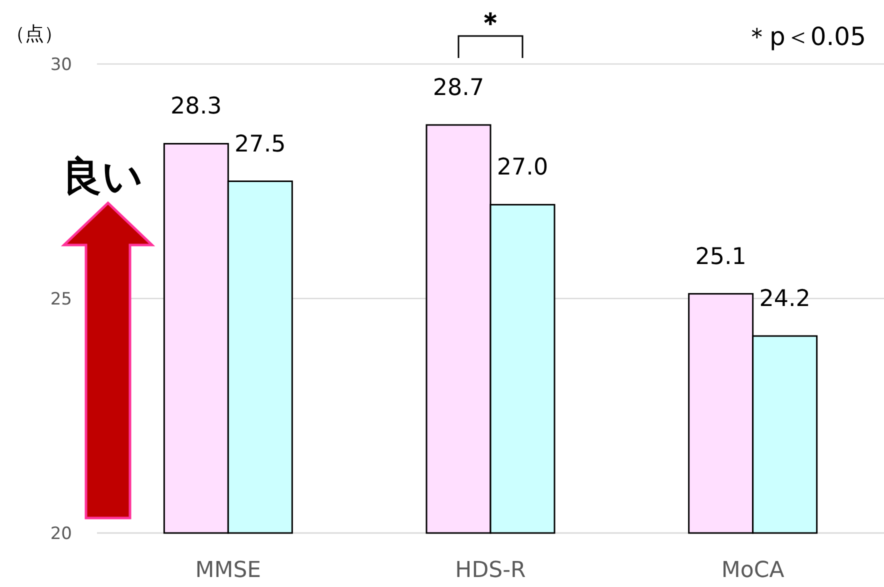 This screenshot has width=884, height=587. Describe the element at coordinates (458, 87) in the screenshot. I see `data-label: 28.7` at that location.